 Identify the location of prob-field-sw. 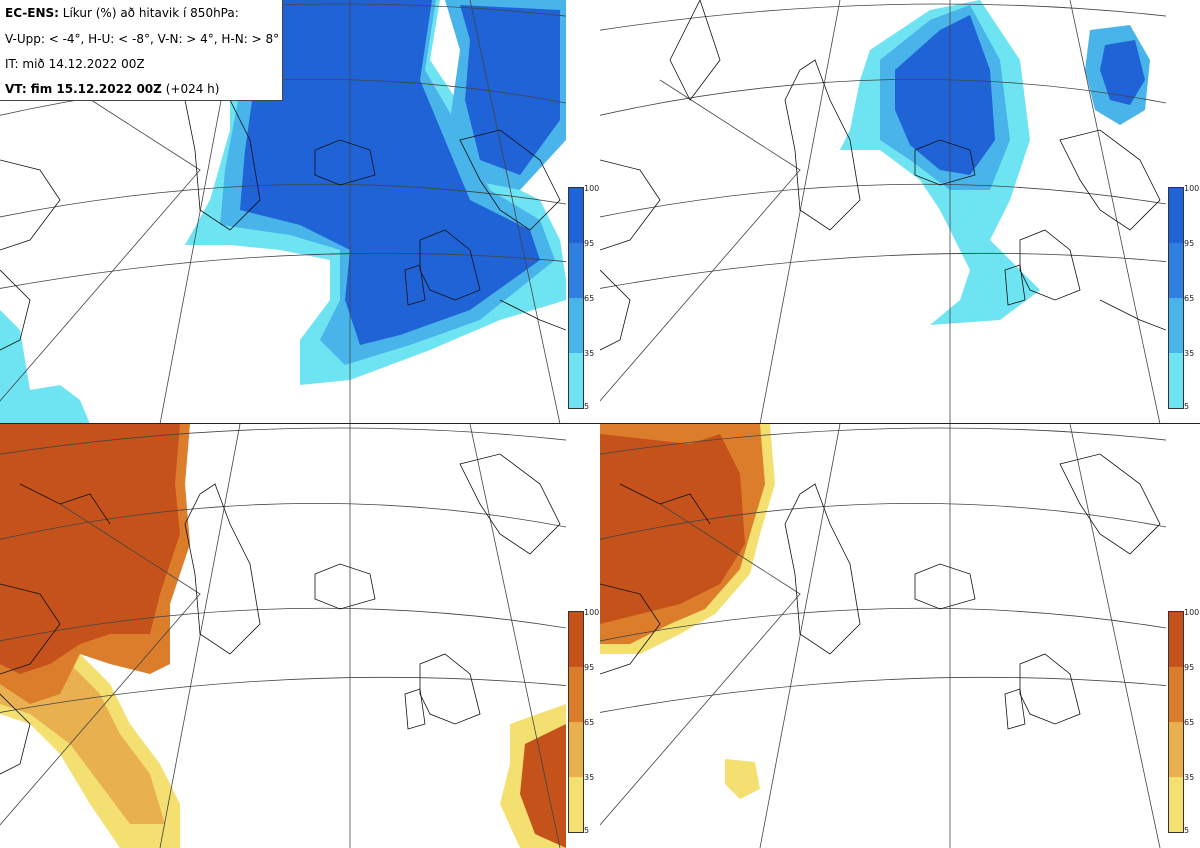
(45, 367).